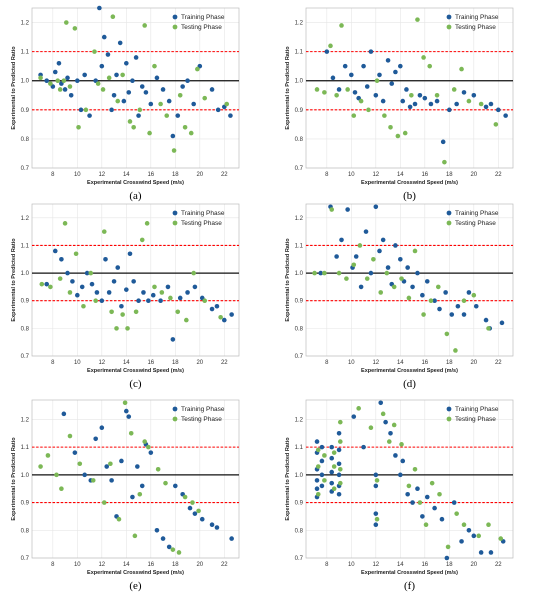 This screenshot has width=550, height=600. I want to click on x-axis-label: Experimental Crosswind Speed (m/s), so click(409, 371).